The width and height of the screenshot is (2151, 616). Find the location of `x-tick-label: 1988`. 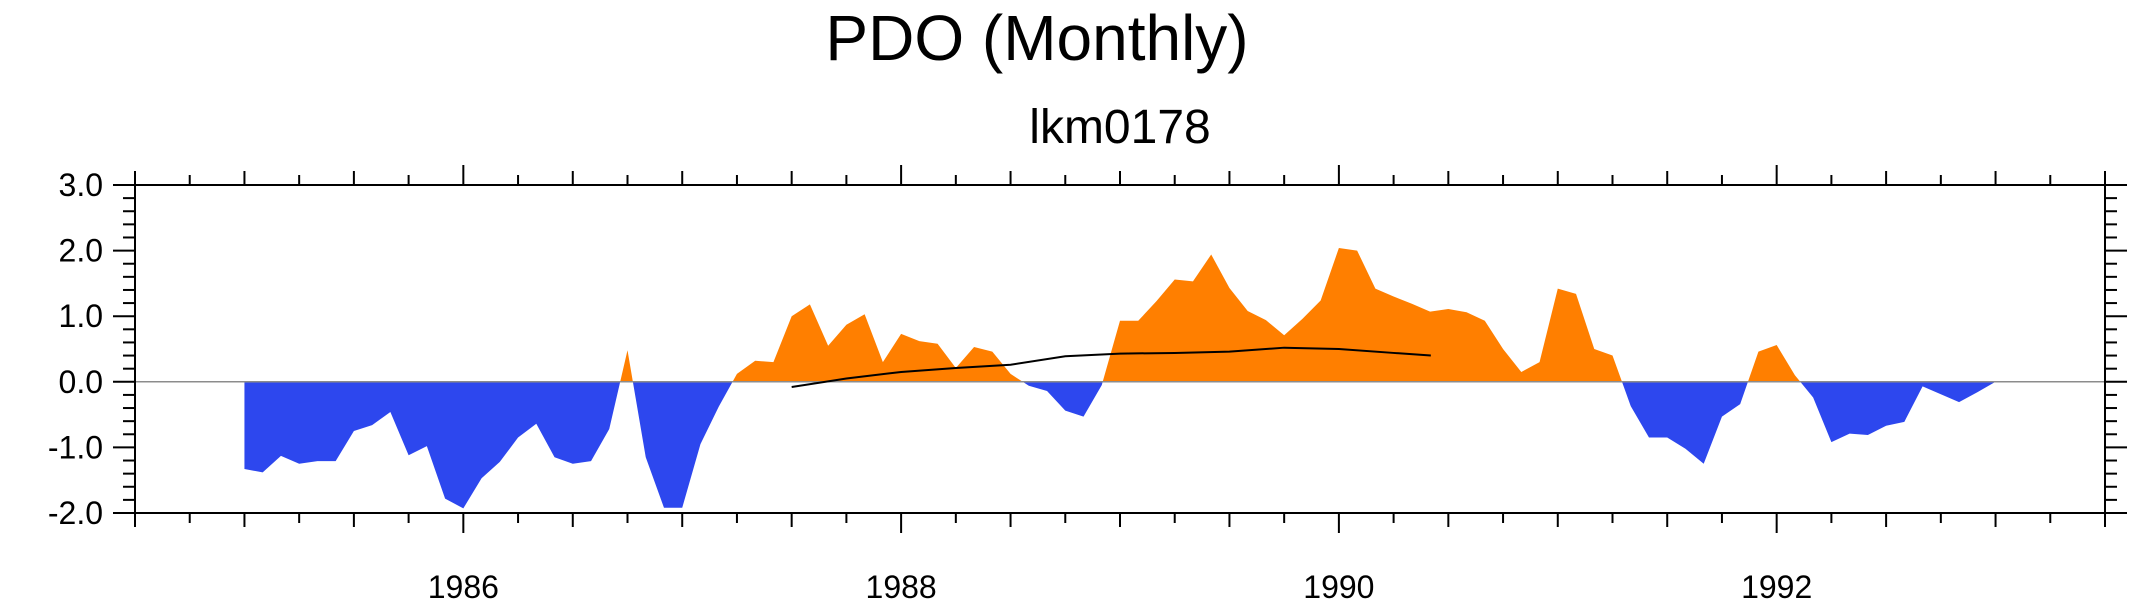

x-tick-label: 1988 is located at coordinates (901, 587).